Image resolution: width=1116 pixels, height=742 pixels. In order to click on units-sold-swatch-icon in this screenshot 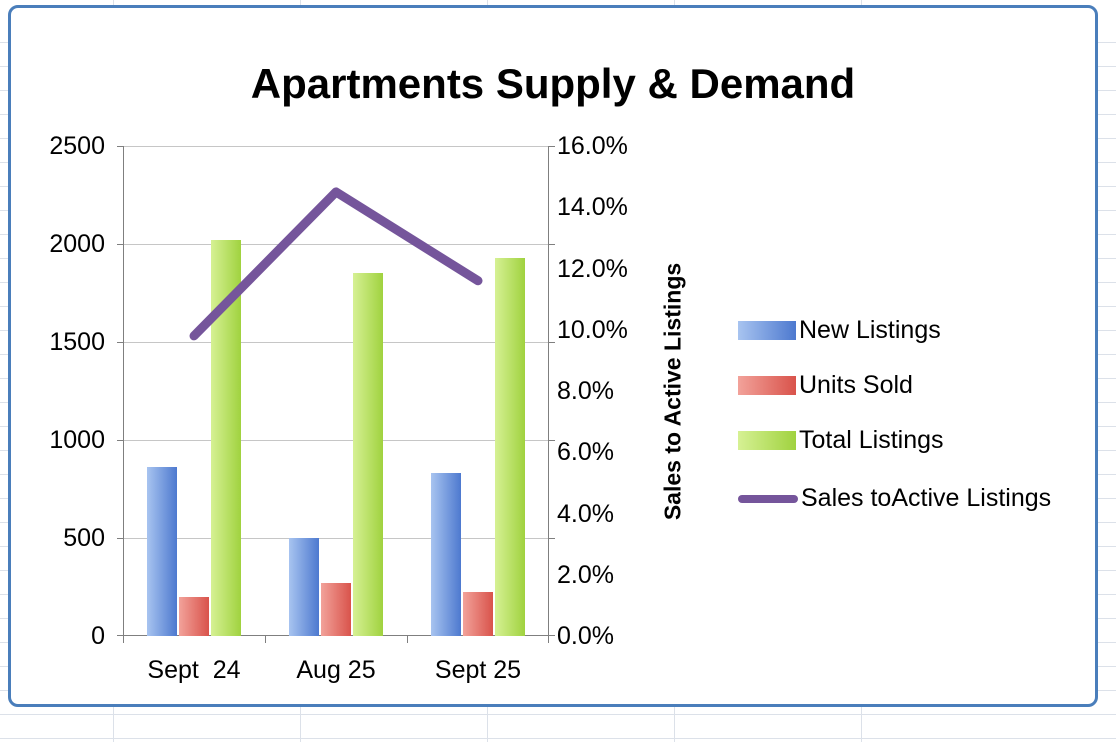, I will do `click(767, 385)`.